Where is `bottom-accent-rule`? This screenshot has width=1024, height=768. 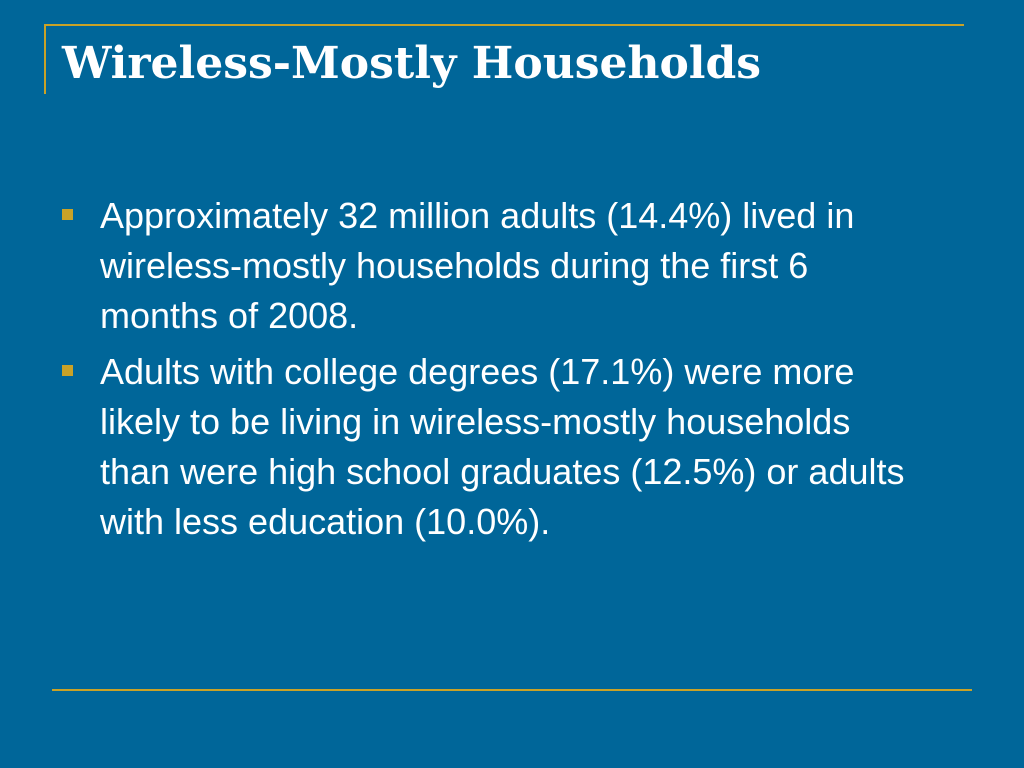 bottom-accent-rule is located at coordinates (512, 690).